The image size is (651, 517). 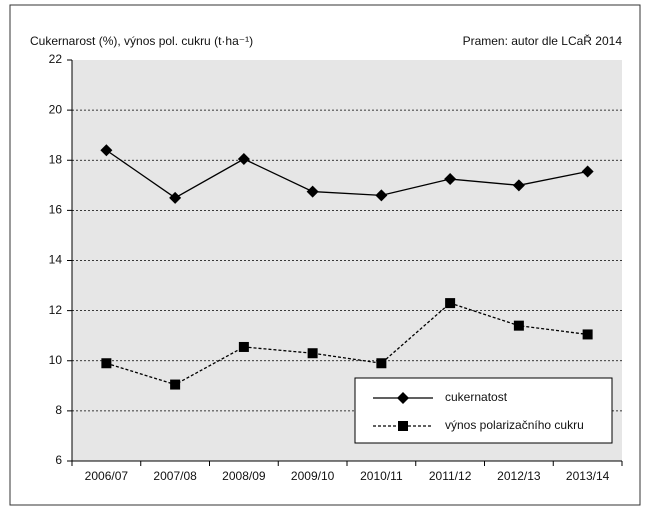 I want to click on y-tick-label: 22, so click(x=56, y=59).